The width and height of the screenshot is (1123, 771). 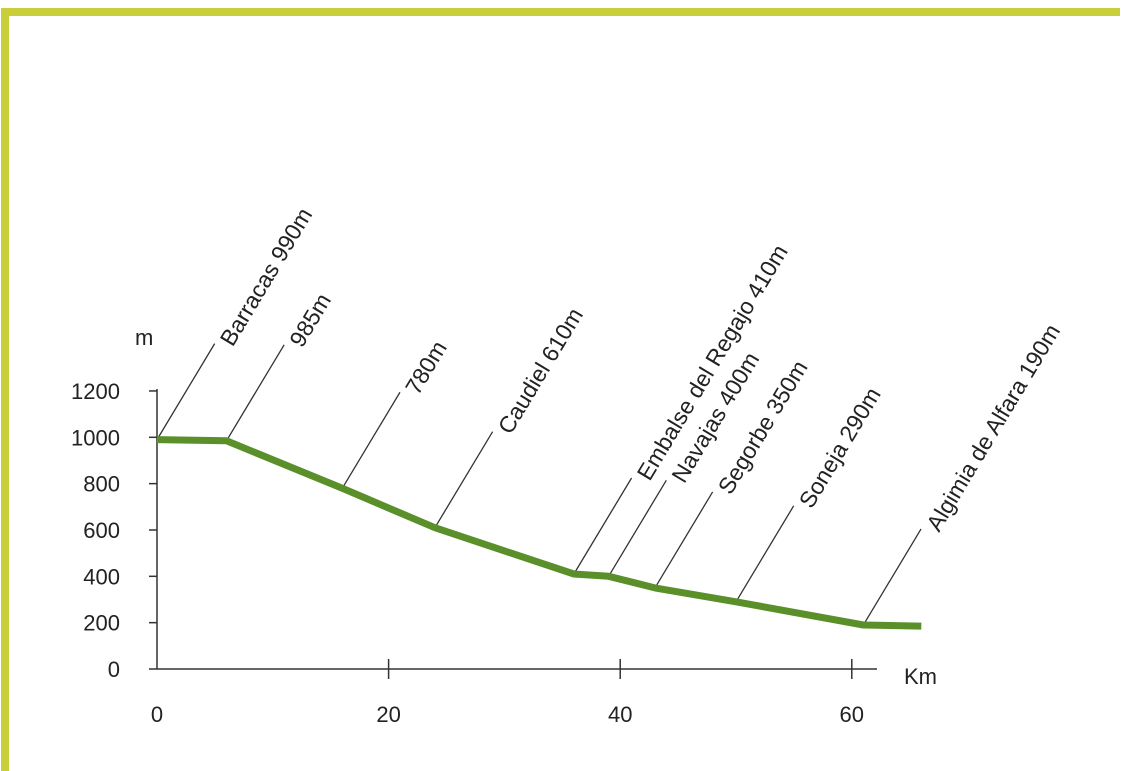 I want to click on annotation-label: Soneja 290m, so click(x=840, y=448).